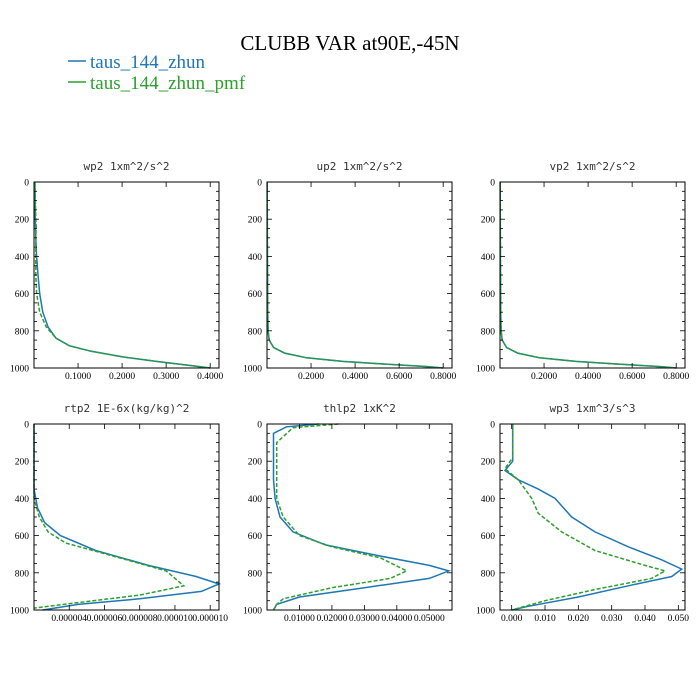 This screenshot has width=700, height=700. What do you see at coordinates (259, 426) in the screenshot?
I see `y-tick-label-4: 0` at bounding box center [259, 426].